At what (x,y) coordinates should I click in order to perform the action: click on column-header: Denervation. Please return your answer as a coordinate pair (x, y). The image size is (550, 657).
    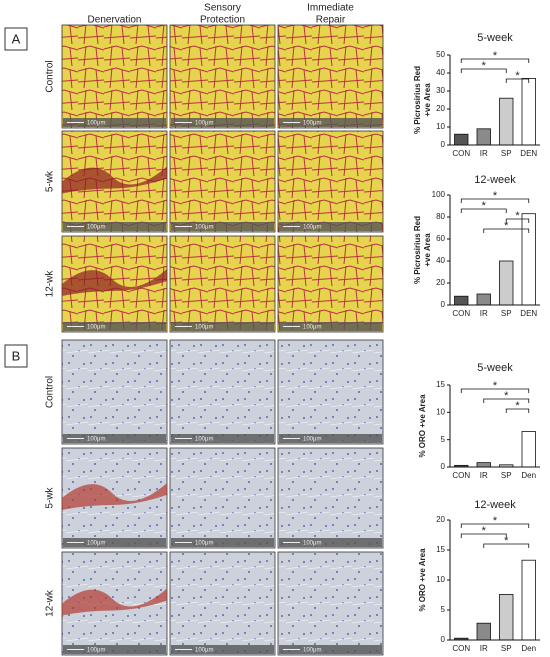
    Looking at the image, I should click on (115, 20).